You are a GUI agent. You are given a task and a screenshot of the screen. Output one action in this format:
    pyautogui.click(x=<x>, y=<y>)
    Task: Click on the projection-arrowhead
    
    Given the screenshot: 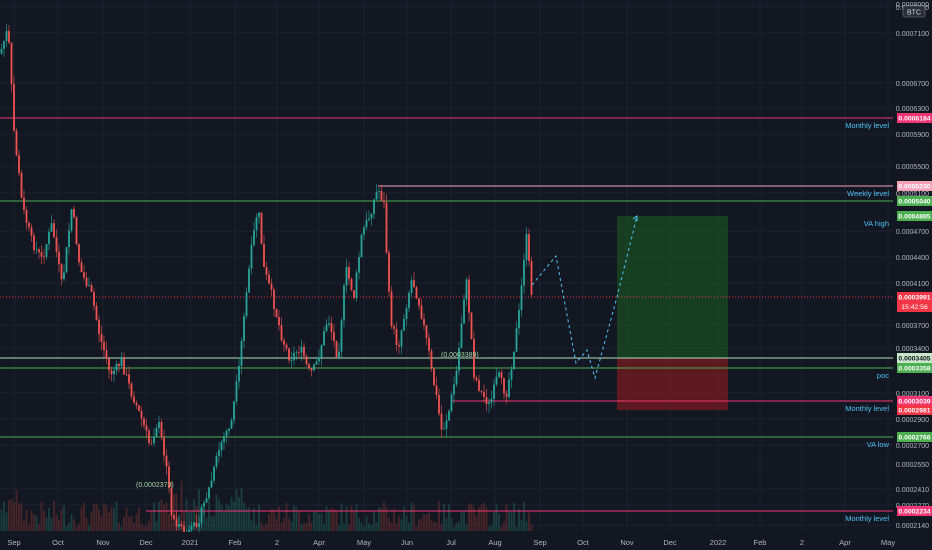 What is the action you would take?
    pyautogui.click(x=635, y=218)
    